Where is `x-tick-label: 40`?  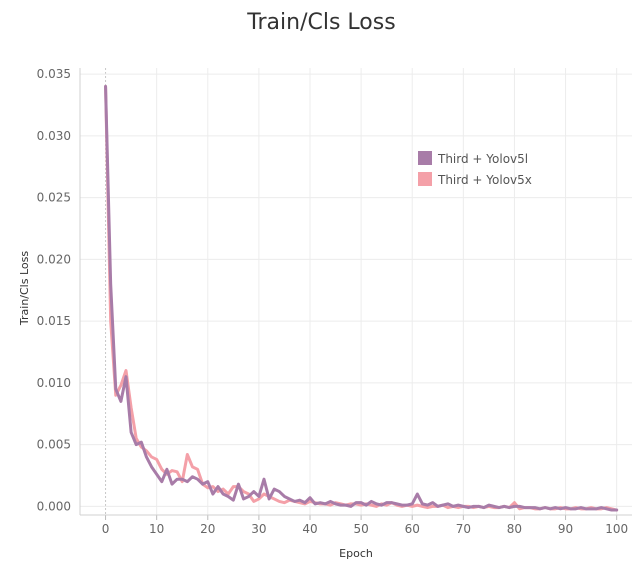
x-tick-label: 40 is located at coordinates (309, 529).